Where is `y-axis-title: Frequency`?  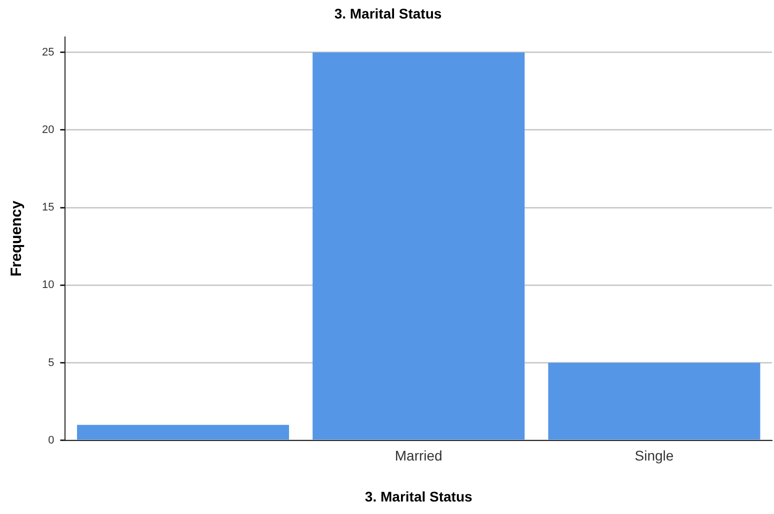 y-axis-title: Frequency is located at coordinates (17, 238).